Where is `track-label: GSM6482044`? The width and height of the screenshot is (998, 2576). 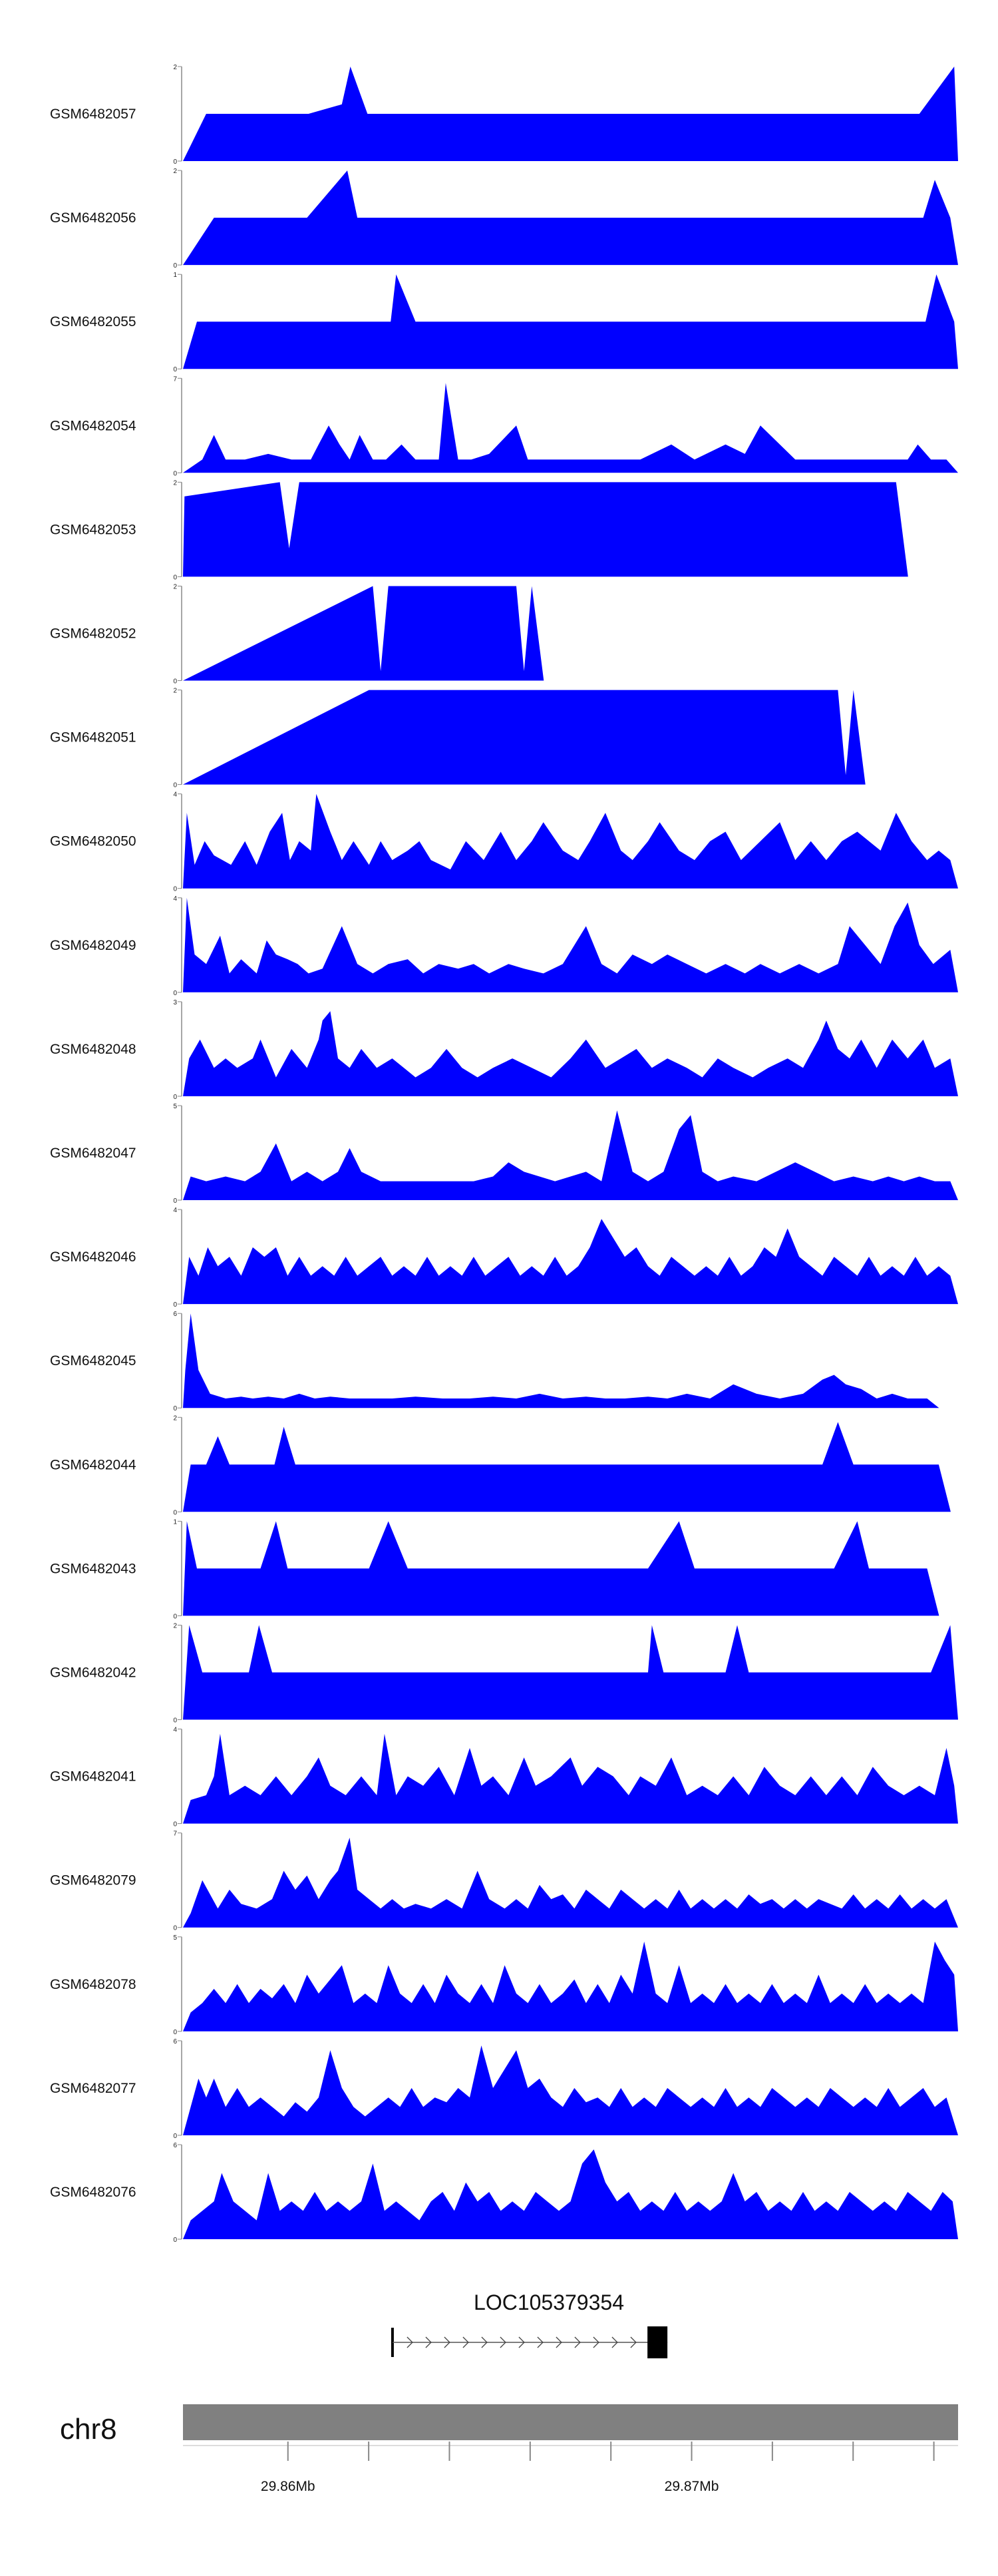 track-label: GSM6482044 is located at coordinates (93, 1464).